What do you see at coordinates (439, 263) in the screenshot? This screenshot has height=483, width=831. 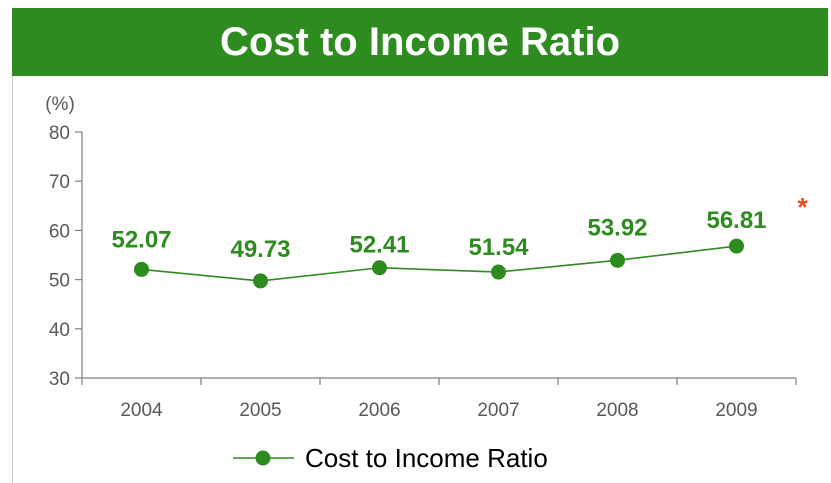 I see `series-line` at bounding box center [439, 263].